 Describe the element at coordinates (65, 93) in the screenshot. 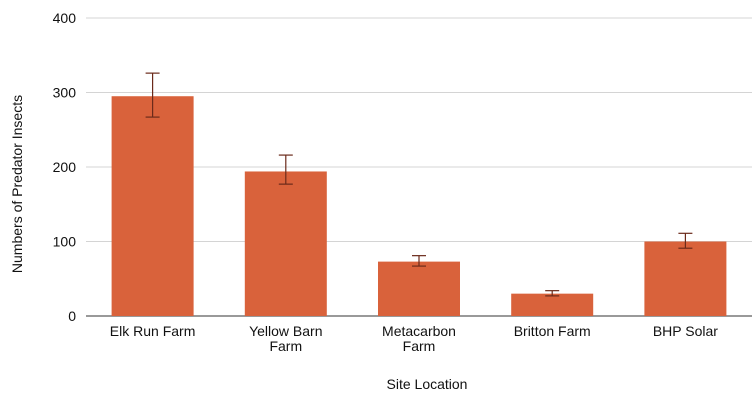

I see `y-tick-label: 300` at that location.